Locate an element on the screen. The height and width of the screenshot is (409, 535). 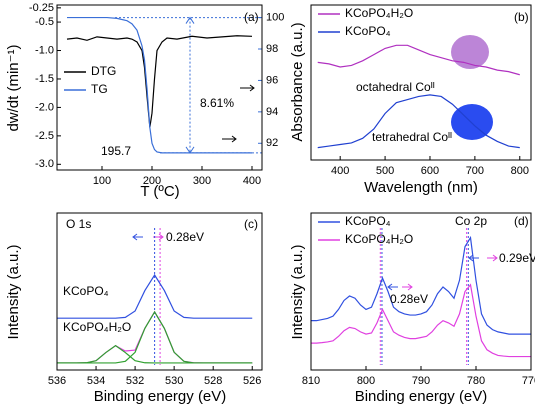
annotation: O 1s is located at coordinates (78, 224).